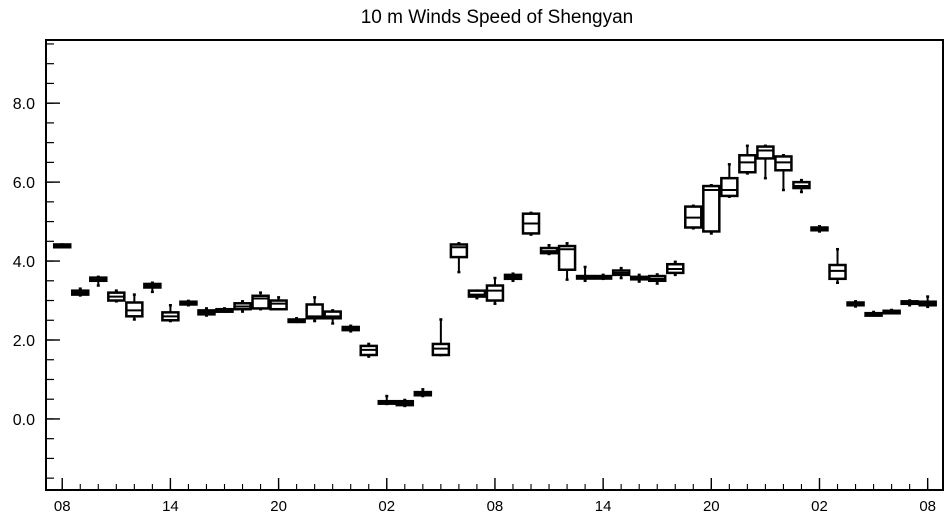 The width and height of the screenshot is (952, 525). What do you see at coordinates (24, 104) in the screenshot?
I see `y-tick-label: 8.0` at bounding box center [24, 104].